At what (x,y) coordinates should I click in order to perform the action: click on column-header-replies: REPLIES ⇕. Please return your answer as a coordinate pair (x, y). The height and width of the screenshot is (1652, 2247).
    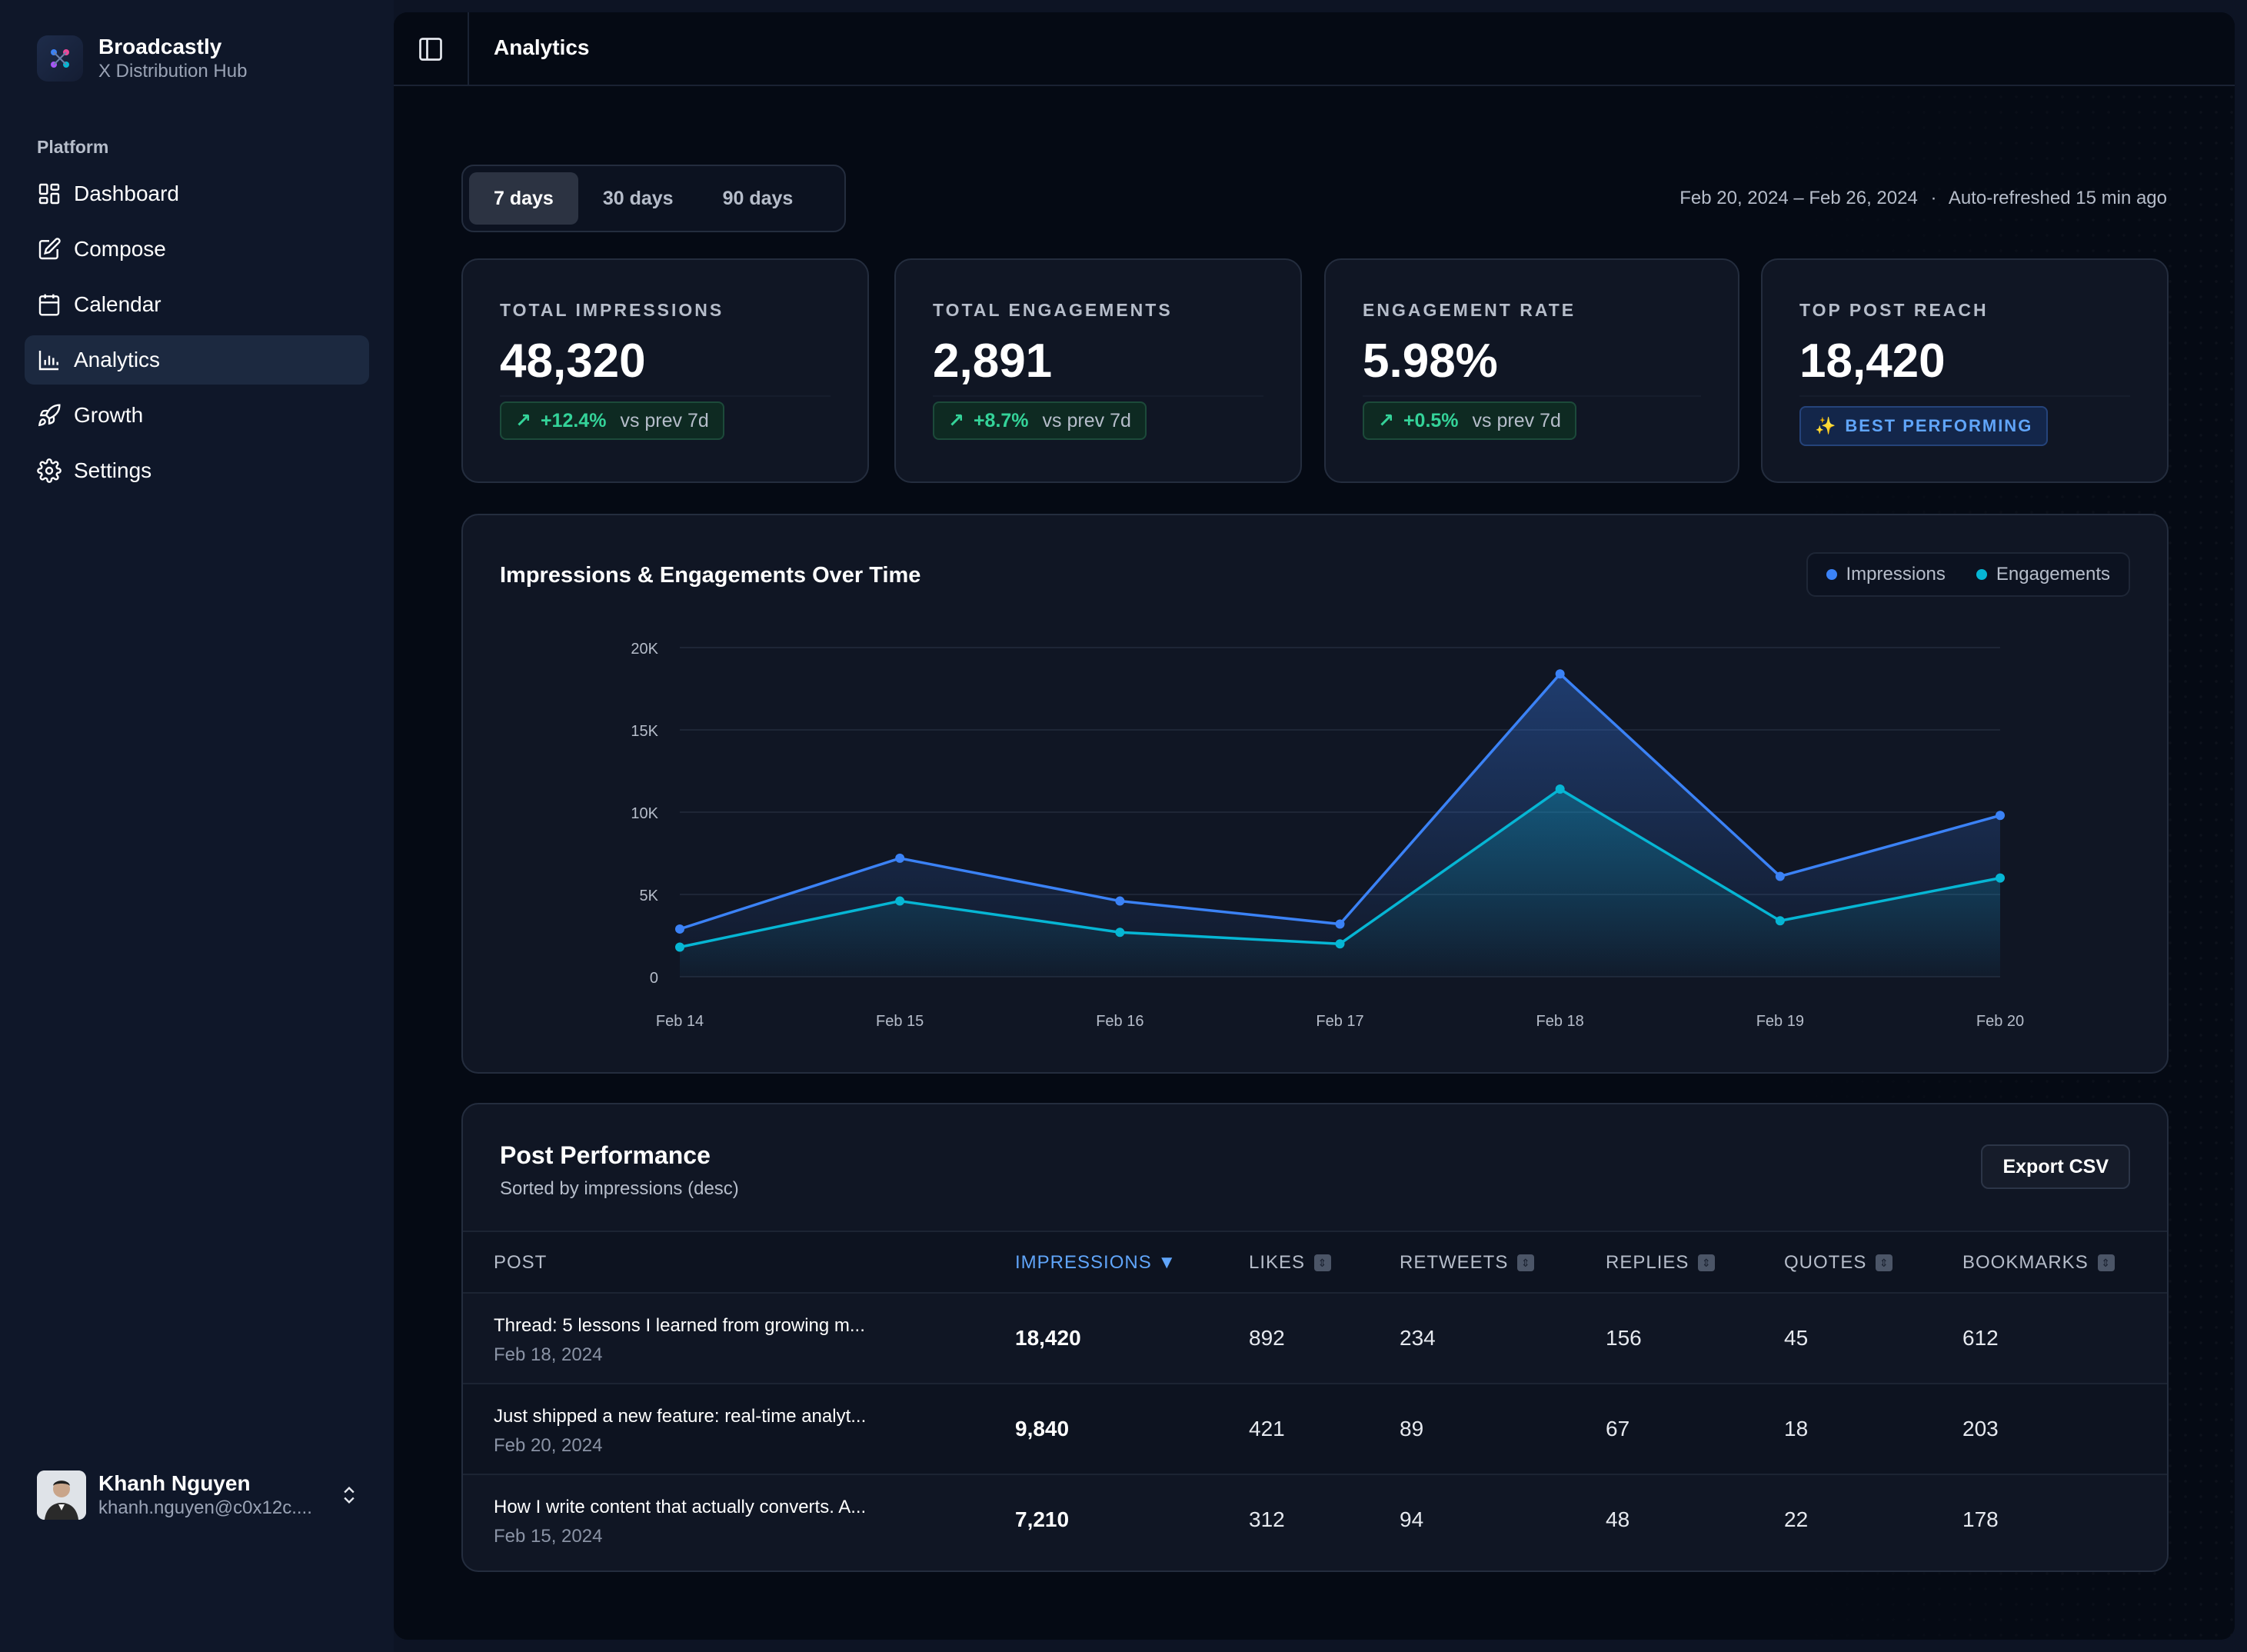
    Looking at the image, I should click on (1661, 1263).